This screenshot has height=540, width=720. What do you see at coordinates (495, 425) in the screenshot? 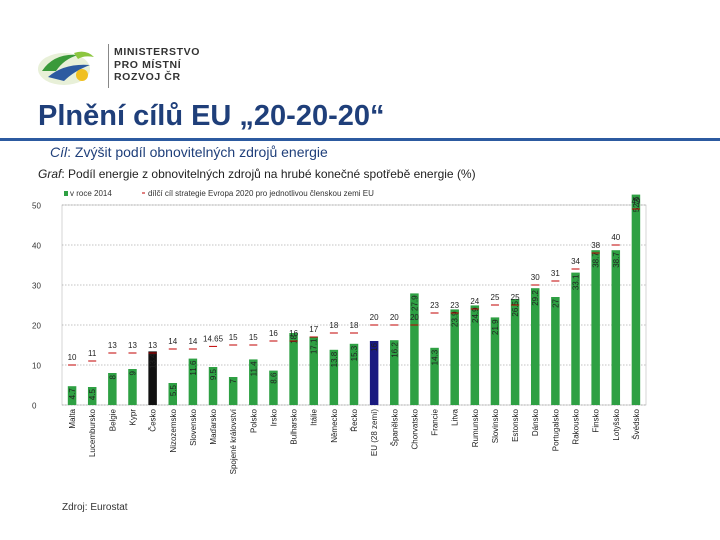
I see `category-label: Slovinsko` at bounding box center [495, 425].